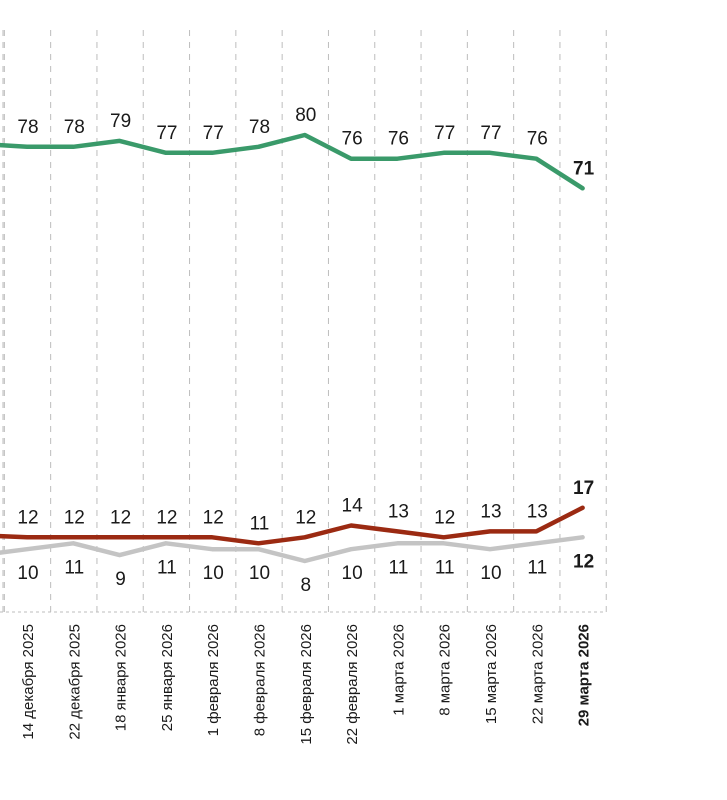 The width and height of the screenshot is (727, 800). Describe the element at coordinates (445, 670) in the screenshot. I see `x-tick-label: 8 марта 2026` at that location.